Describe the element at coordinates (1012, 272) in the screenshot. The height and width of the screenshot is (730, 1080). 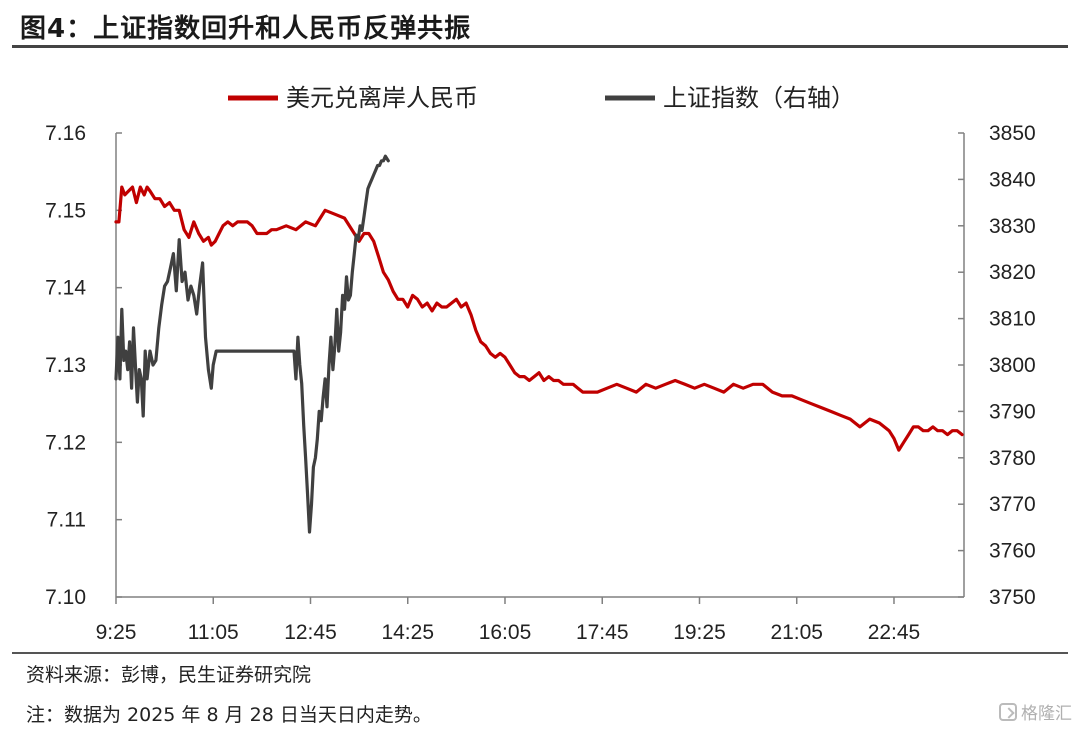
I see `y-right-tick-label: 3820` at that location.